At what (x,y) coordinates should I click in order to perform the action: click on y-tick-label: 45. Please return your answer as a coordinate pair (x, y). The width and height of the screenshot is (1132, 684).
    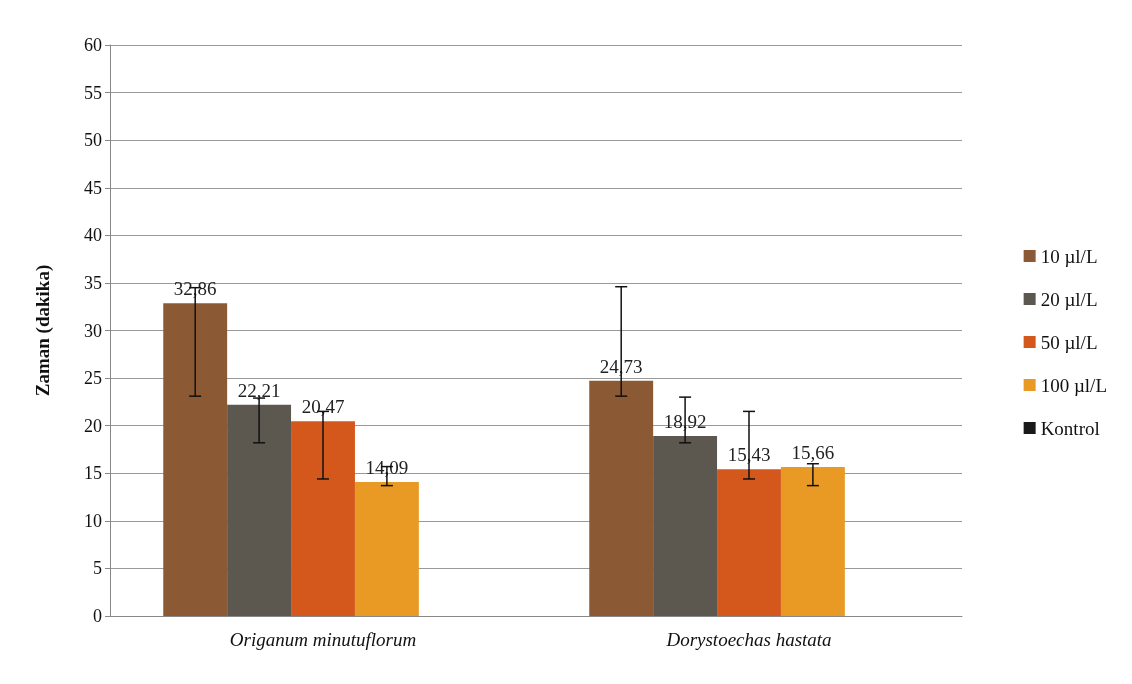
    Looking at the image, I should click on (93, 187).